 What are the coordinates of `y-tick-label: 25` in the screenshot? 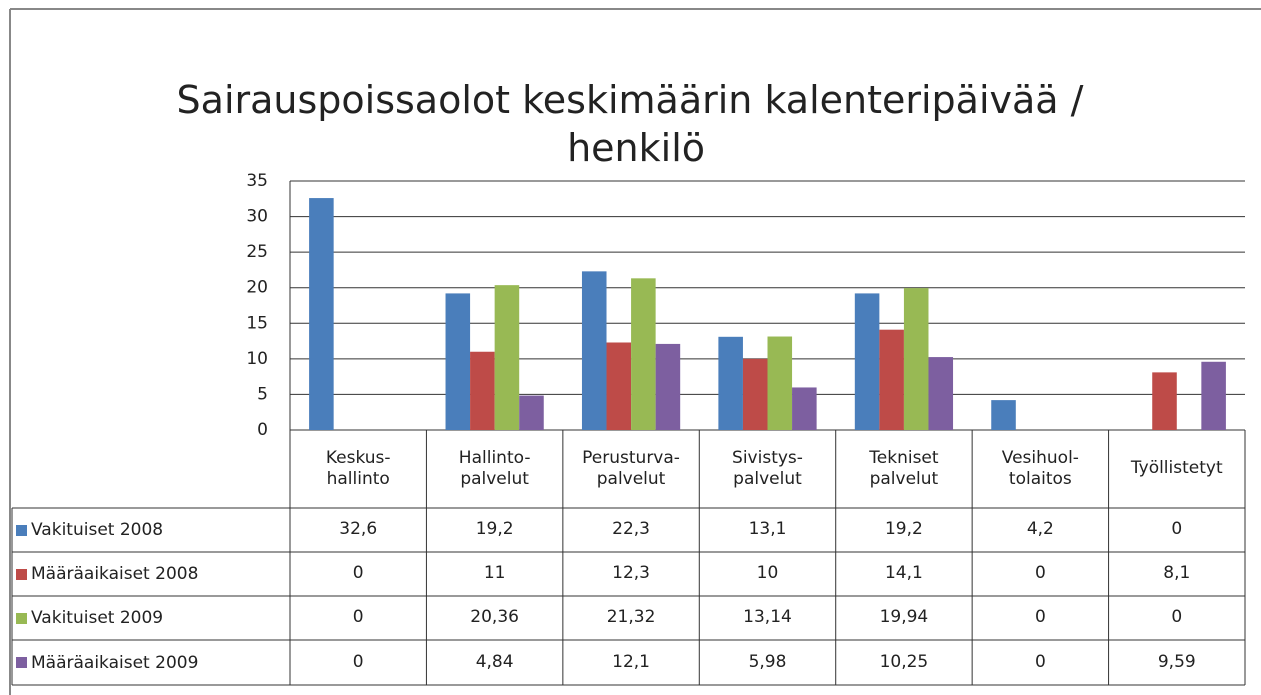 It's located at (257, 252).